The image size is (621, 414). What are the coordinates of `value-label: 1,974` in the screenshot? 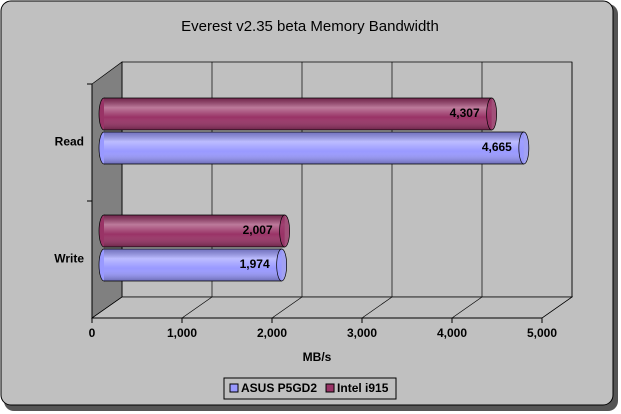 It's located at (255, 264).